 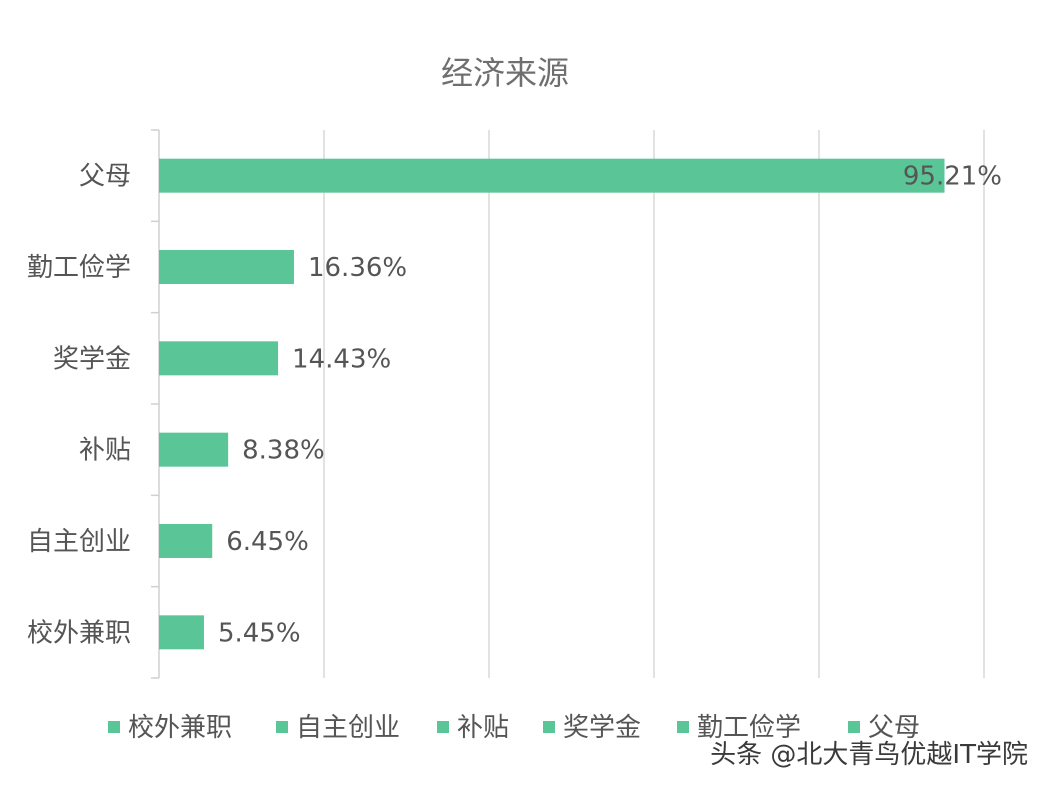 What do you see at coordinates (79, 542) in the screenshot?
I see `category-label: 自主创业` at bounding box center [79, 542].